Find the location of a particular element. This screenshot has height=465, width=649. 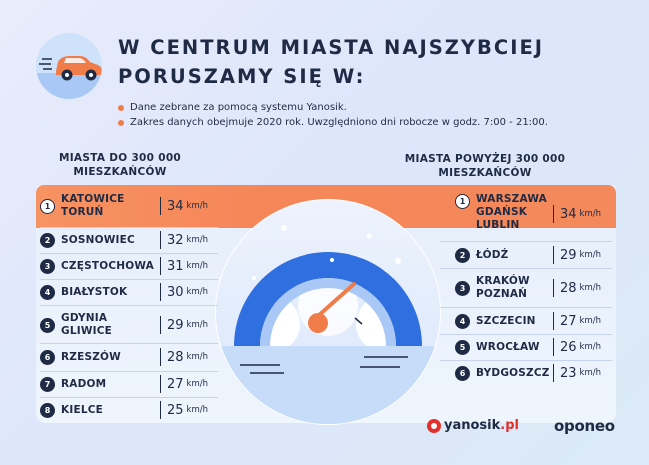

left-row-2: 2 SOSNOWIEC 32 km/h is located at coordinates (124, 240).